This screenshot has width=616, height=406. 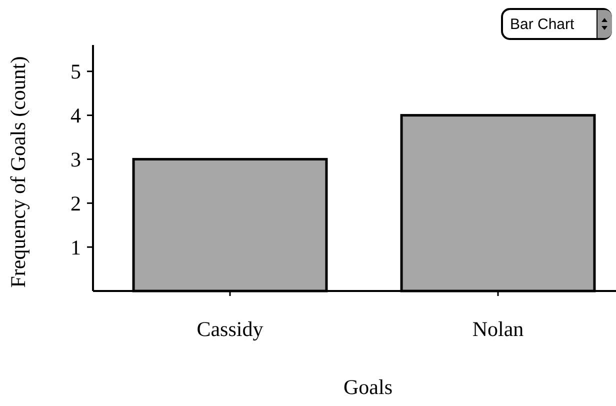 What do you see at coordinates (75, 72) in the screenshot?
I see `y-tick-label: 5` at bounding box center [75, 72].